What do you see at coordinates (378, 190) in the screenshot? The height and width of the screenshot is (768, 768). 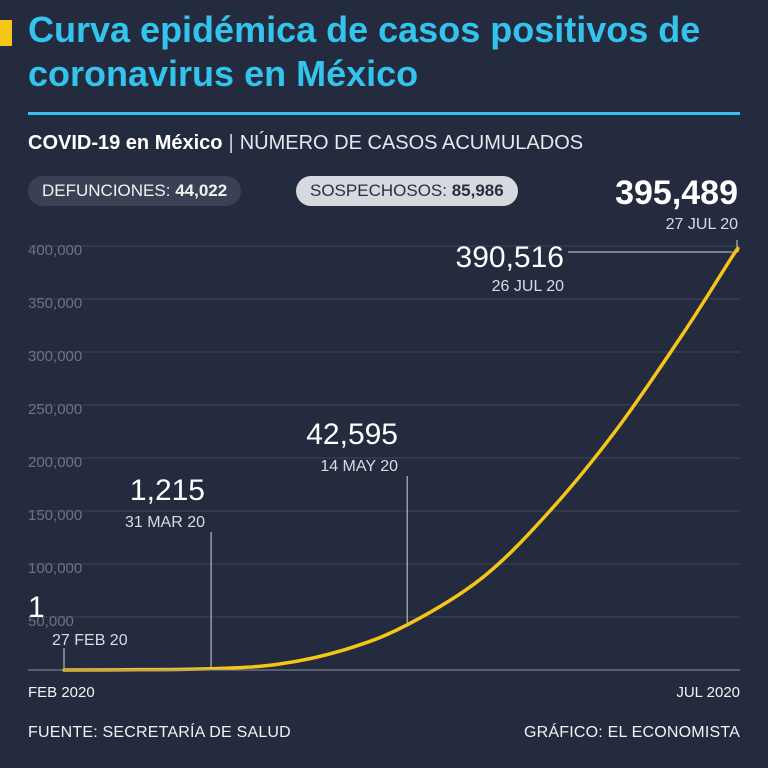 I see `suspected-label: SOSPECHOSOS:` at bounding box center [378, 190].